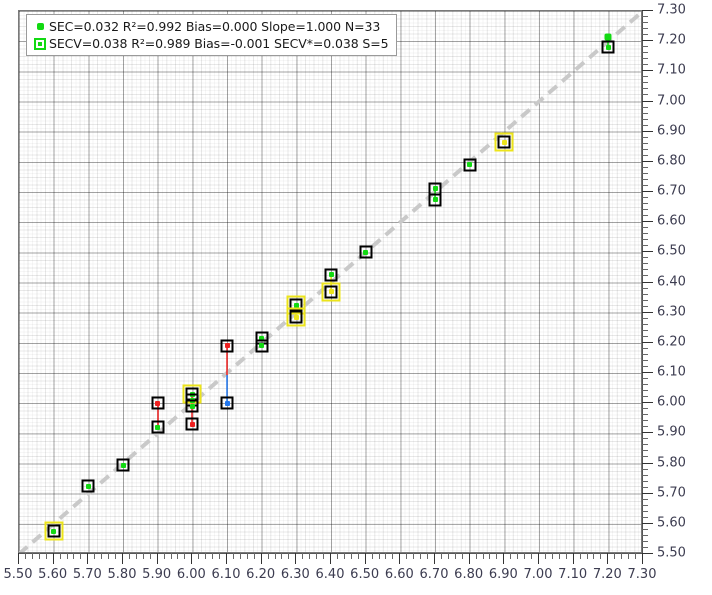 The width and height of the screenshot is (712, 595). Describe the element at coordinates (671, 161) in the screenshot. I see `y-axis-tick-label: 6.80` at that location.